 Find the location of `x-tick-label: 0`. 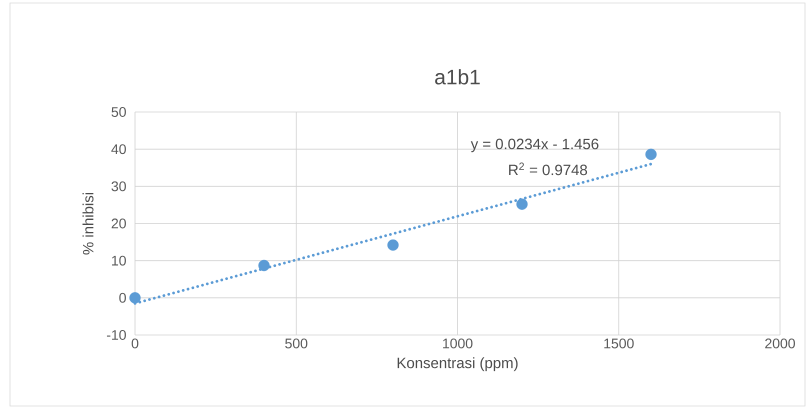

x-tick-label: 0 is located at coordinates (135, 343).